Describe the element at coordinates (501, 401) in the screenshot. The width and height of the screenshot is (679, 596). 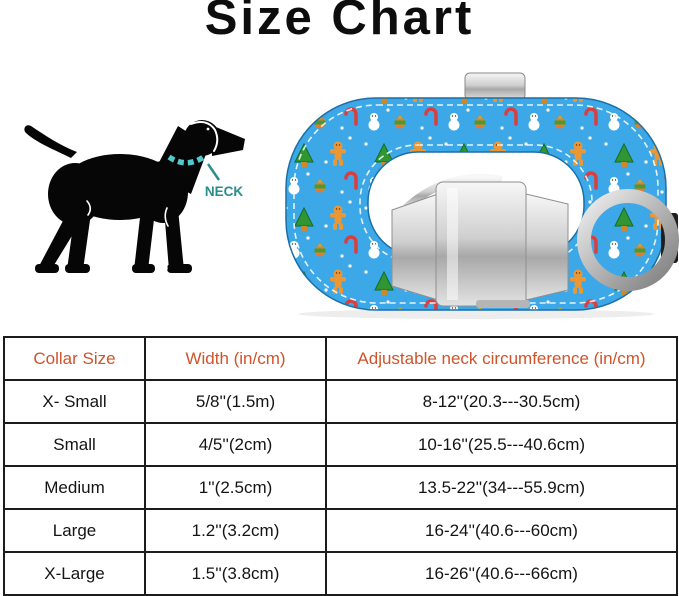
I see `cell-neck: 8-12''(20.3---30.5cm)` at that location.